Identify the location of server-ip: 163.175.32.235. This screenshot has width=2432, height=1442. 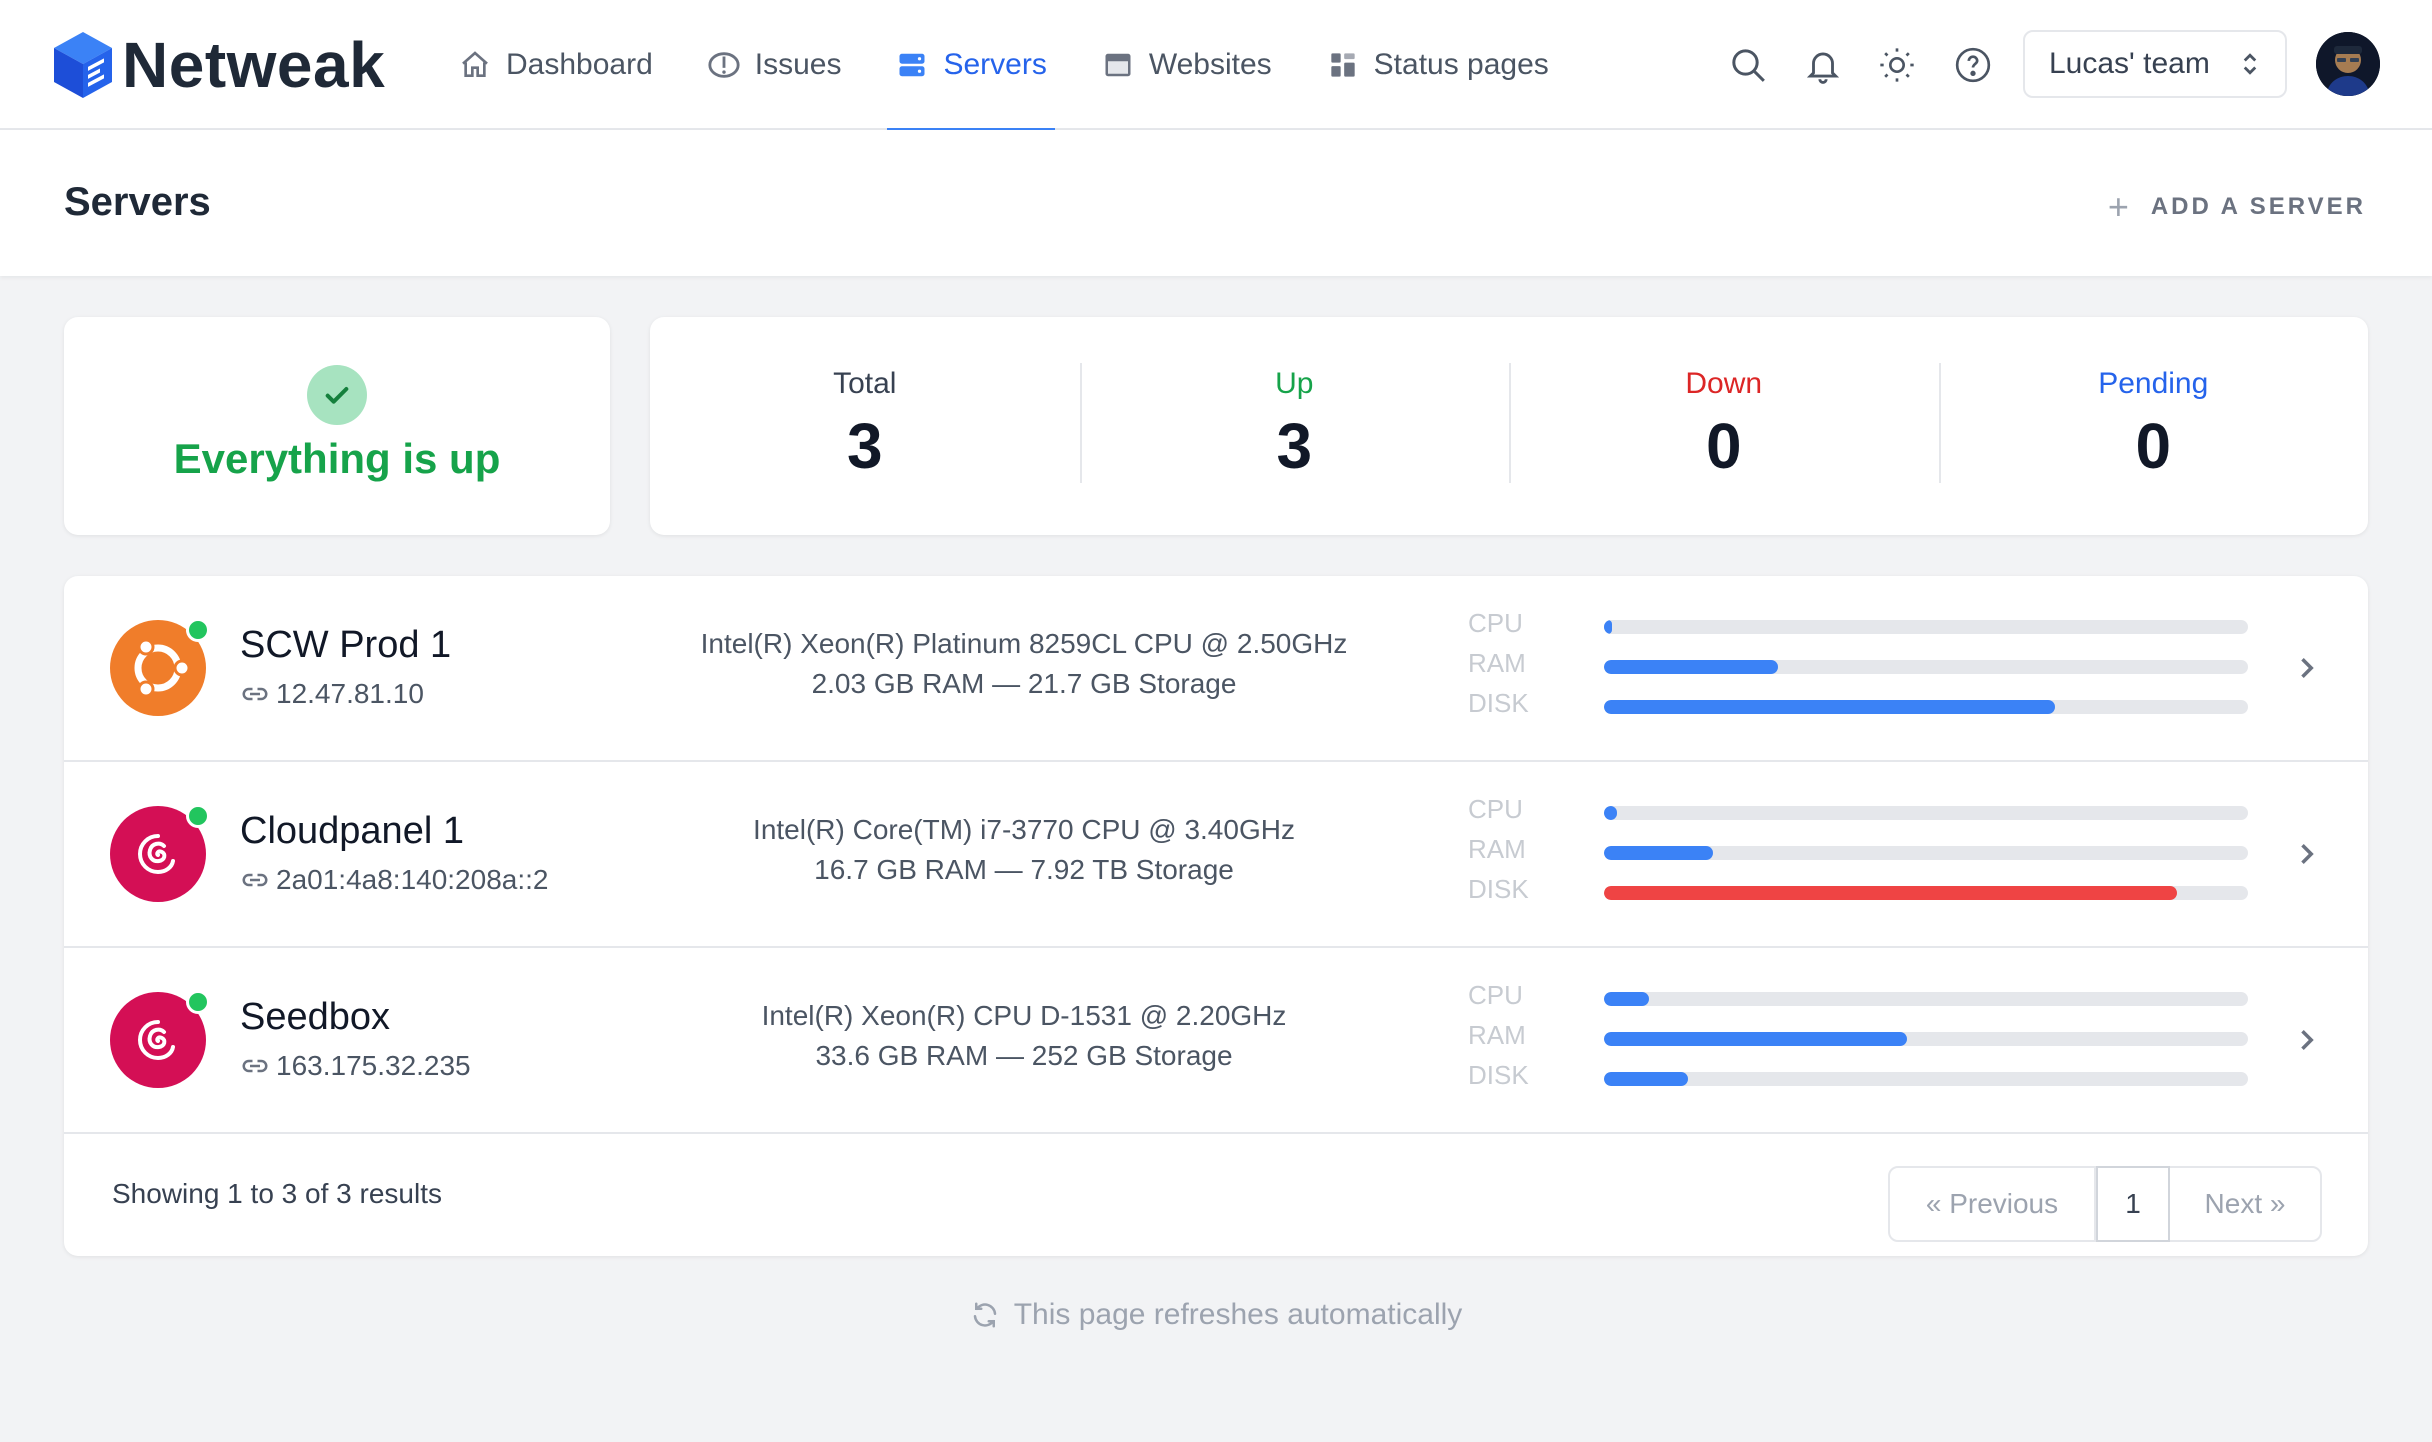
(355, 1066).